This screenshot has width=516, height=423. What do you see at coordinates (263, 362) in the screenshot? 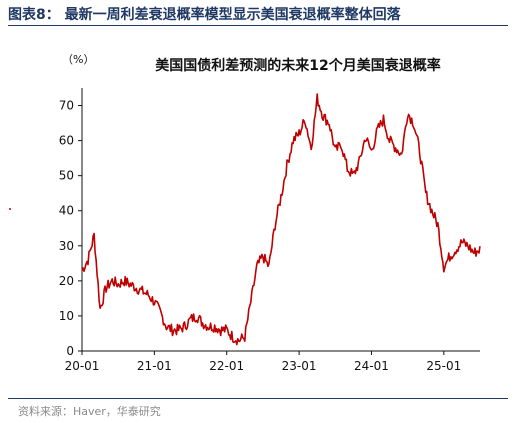
I see `x-axis-ticks: 20-01 21-01 22-01 23-01 24-01 25-01` at bounding box center [263, 362].